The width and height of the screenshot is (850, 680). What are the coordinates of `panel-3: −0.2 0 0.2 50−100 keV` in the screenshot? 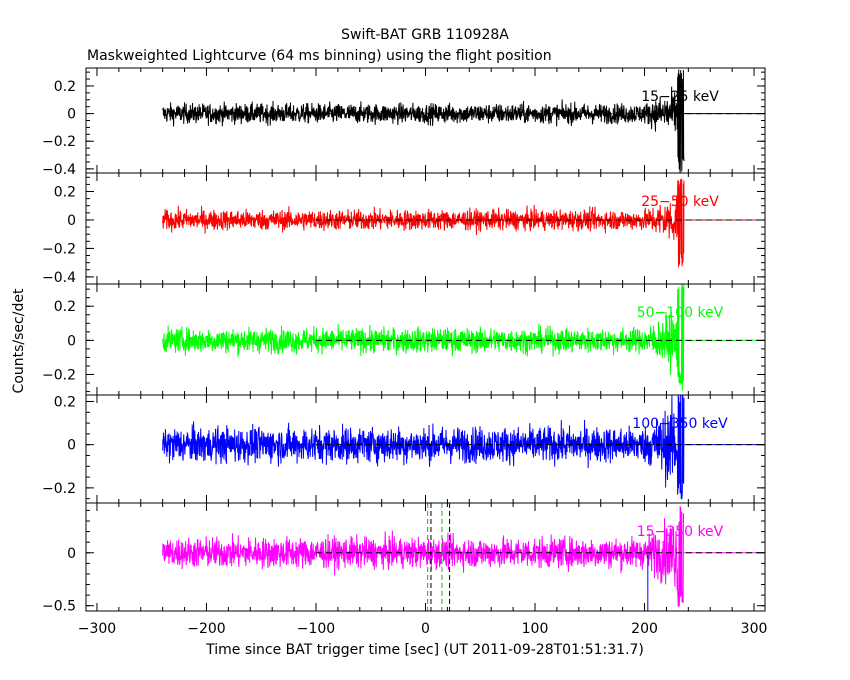 It's located at (404, 339).